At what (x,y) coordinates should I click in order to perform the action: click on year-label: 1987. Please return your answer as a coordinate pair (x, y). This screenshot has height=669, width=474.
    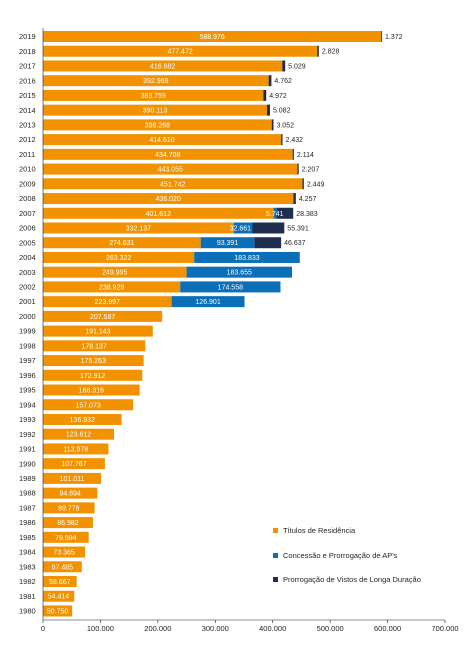
    Looking at the image, I should click on (27, 507).